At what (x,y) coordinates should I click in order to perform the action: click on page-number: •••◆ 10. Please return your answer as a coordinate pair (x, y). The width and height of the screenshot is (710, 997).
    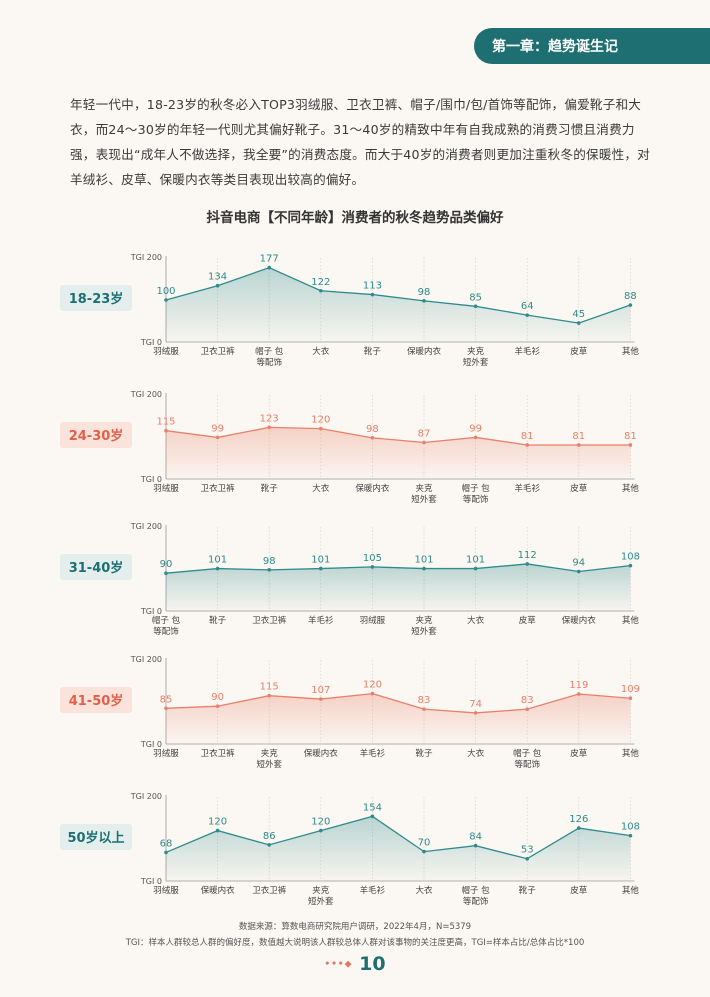
    Looking at the image, I should click on (355, 964).